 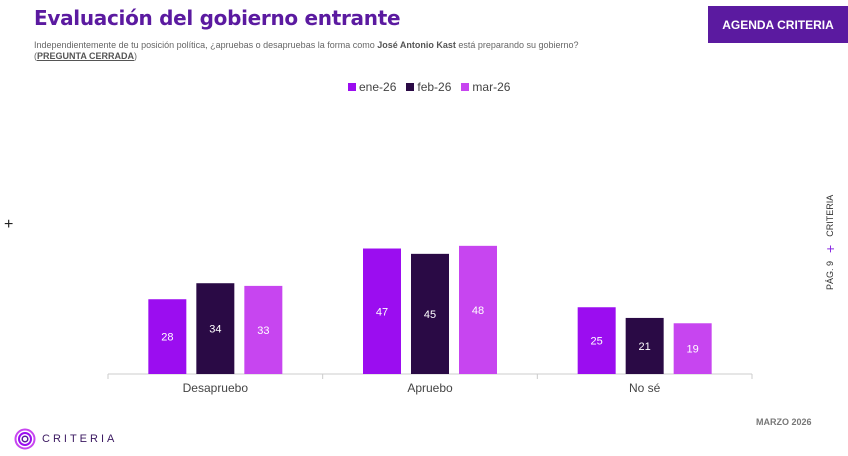 I want to click on data-label: 34, so click(x=215, y=330).